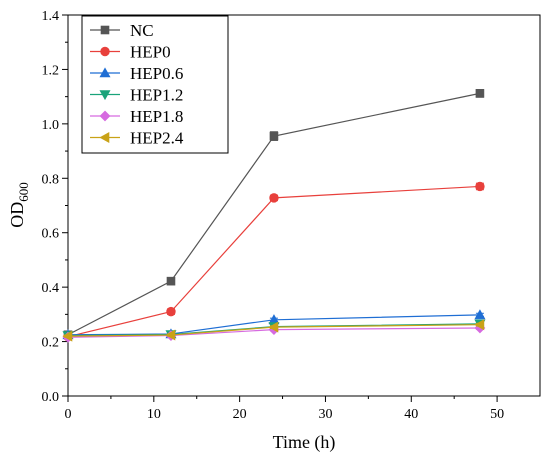 This screenshot has width=550, height=464. I want to click on y-axis-title-subscript: 600, so click(23, 192).